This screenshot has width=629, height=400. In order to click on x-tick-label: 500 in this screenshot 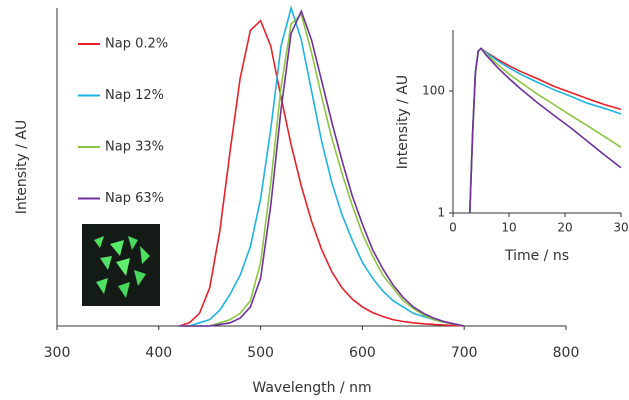, I will do `click(260, 353)`.